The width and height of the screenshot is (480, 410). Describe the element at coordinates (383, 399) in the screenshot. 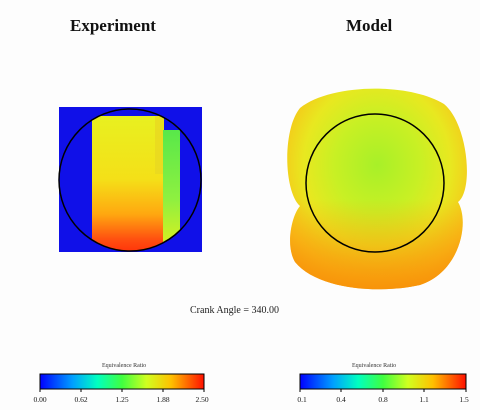

I see `colorbar-model-tick: 0.8` at that location.